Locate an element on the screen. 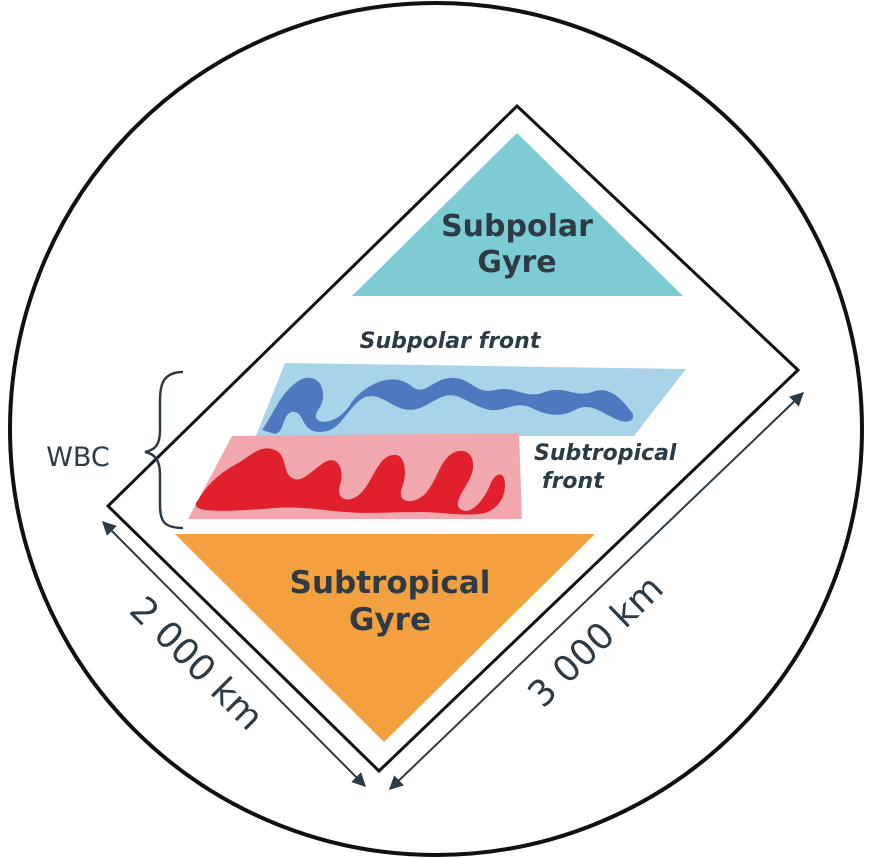 The width and height of the screenshot is (872, 858). subtropical-front-label-line2: front is located at coordinates (573, 481).